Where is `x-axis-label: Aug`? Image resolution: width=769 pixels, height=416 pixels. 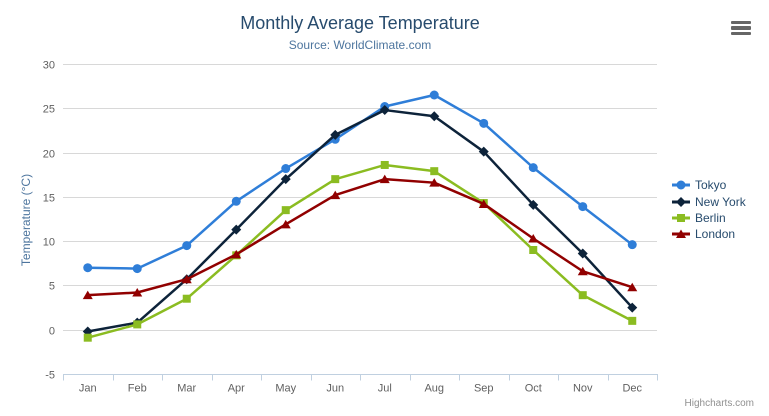 x-axis-label: Aug is located at coordinates (434, 389).